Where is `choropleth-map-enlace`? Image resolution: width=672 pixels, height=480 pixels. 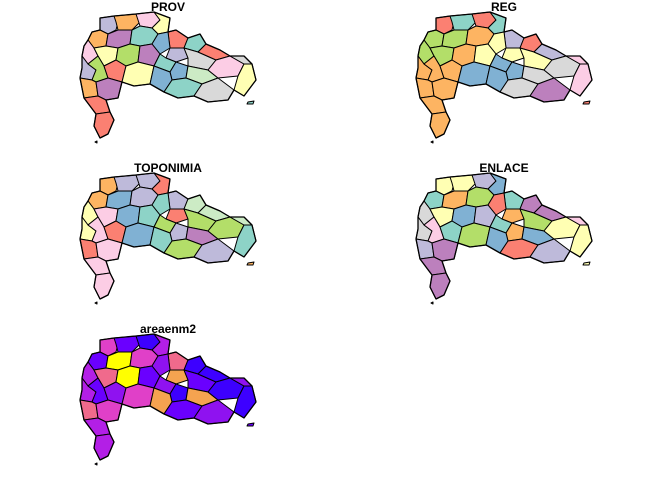
choropleth-map-enlace is located at coordinates (504, 238).